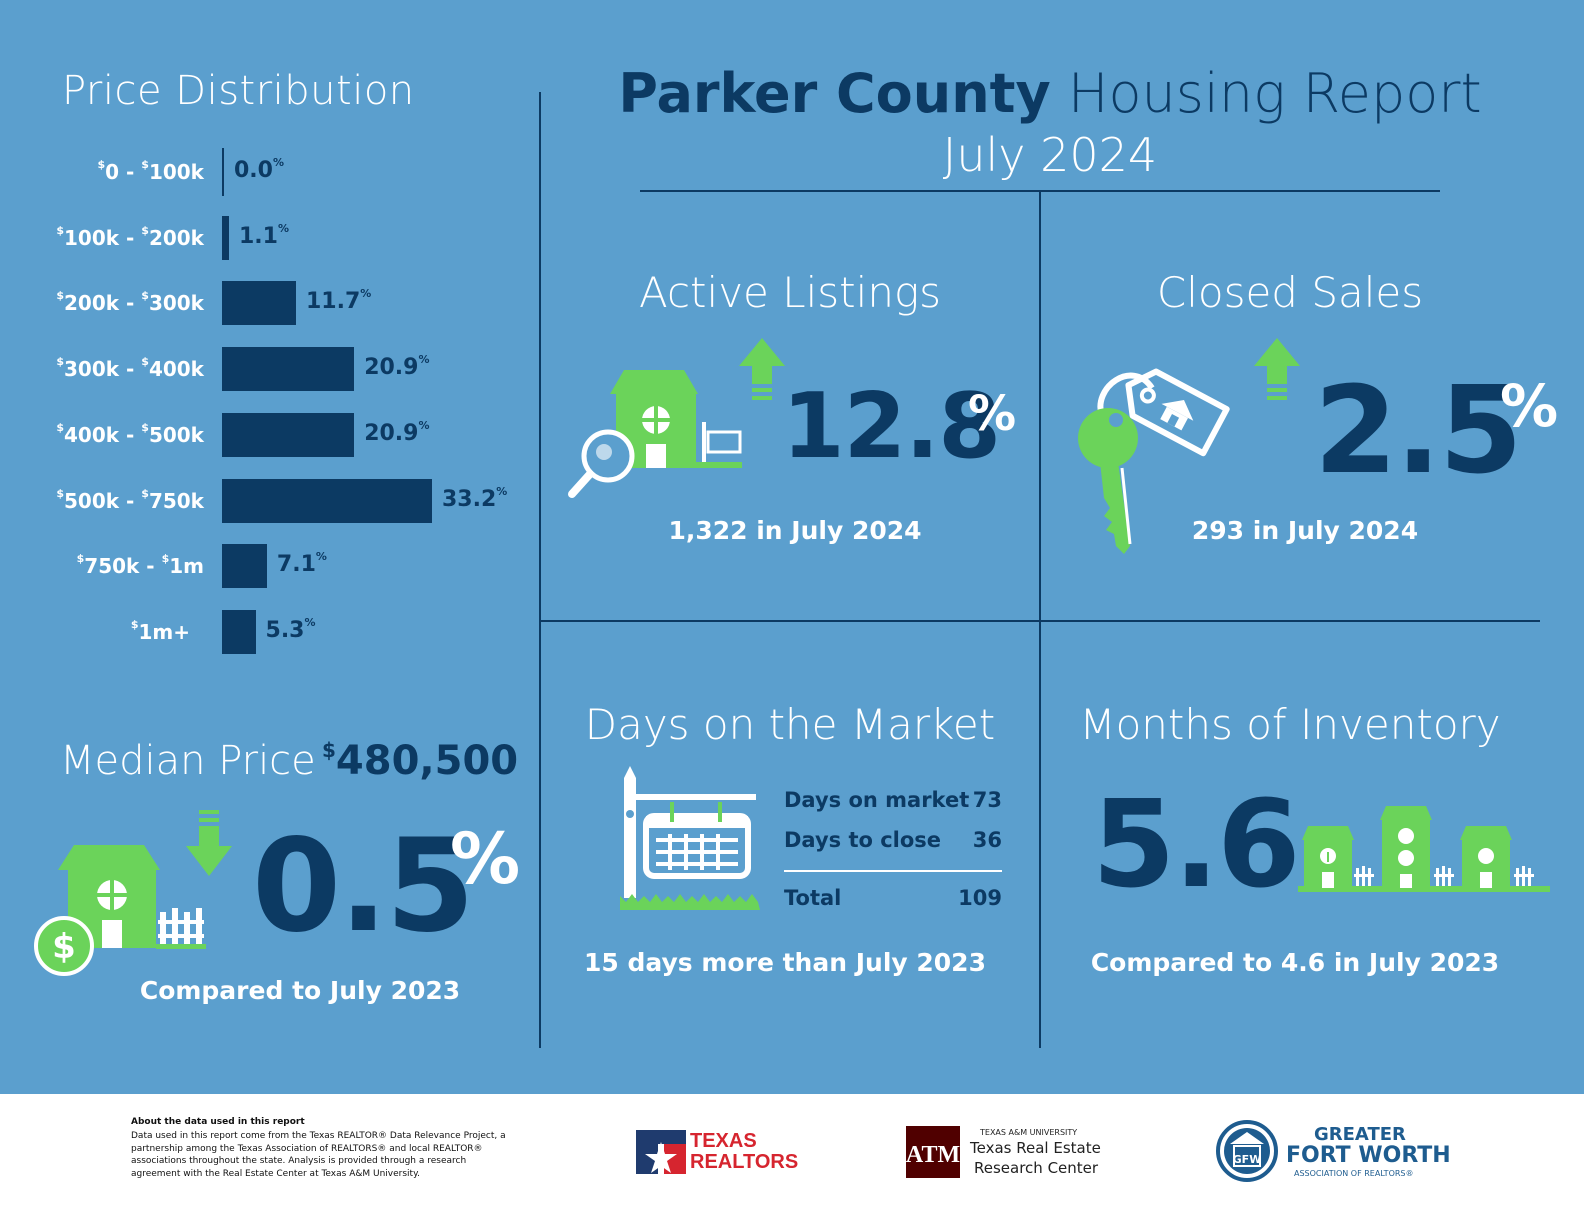  What do you see at coordinates (1029, 1132) in the screenshot?
I see `tamu-small-text: TEXAS A&M UNIVERSITY` at bounding box center [1029, 1132].